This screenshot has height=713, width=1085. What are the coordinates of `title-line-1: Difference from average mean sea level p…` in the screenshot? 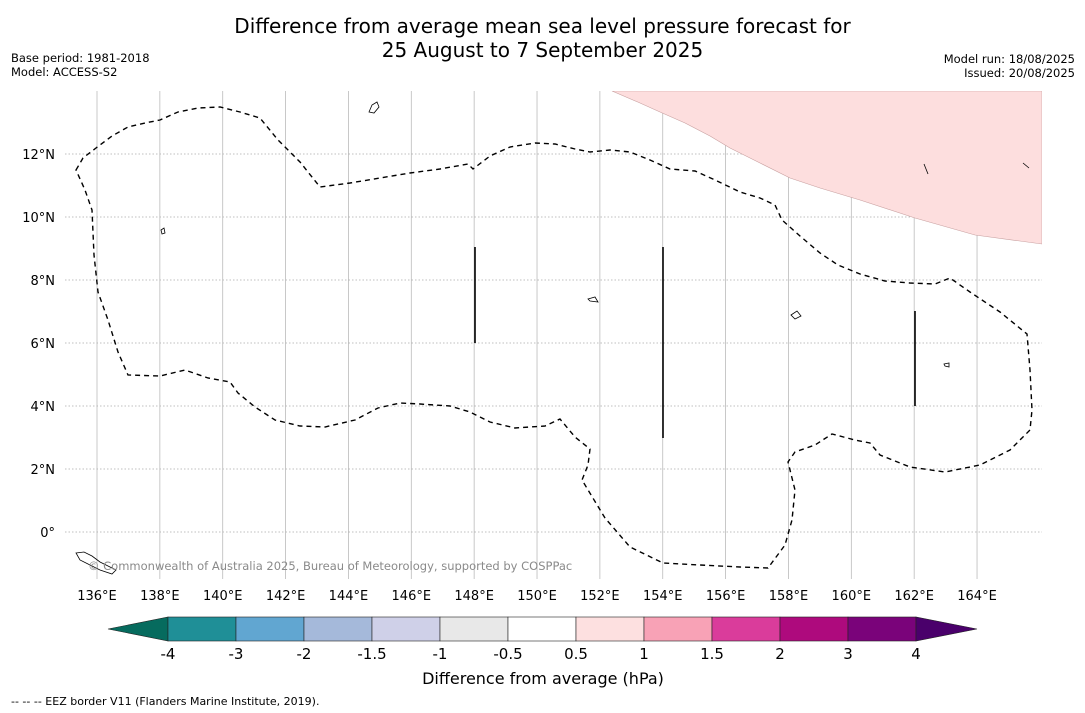 It's located at (542, 26).